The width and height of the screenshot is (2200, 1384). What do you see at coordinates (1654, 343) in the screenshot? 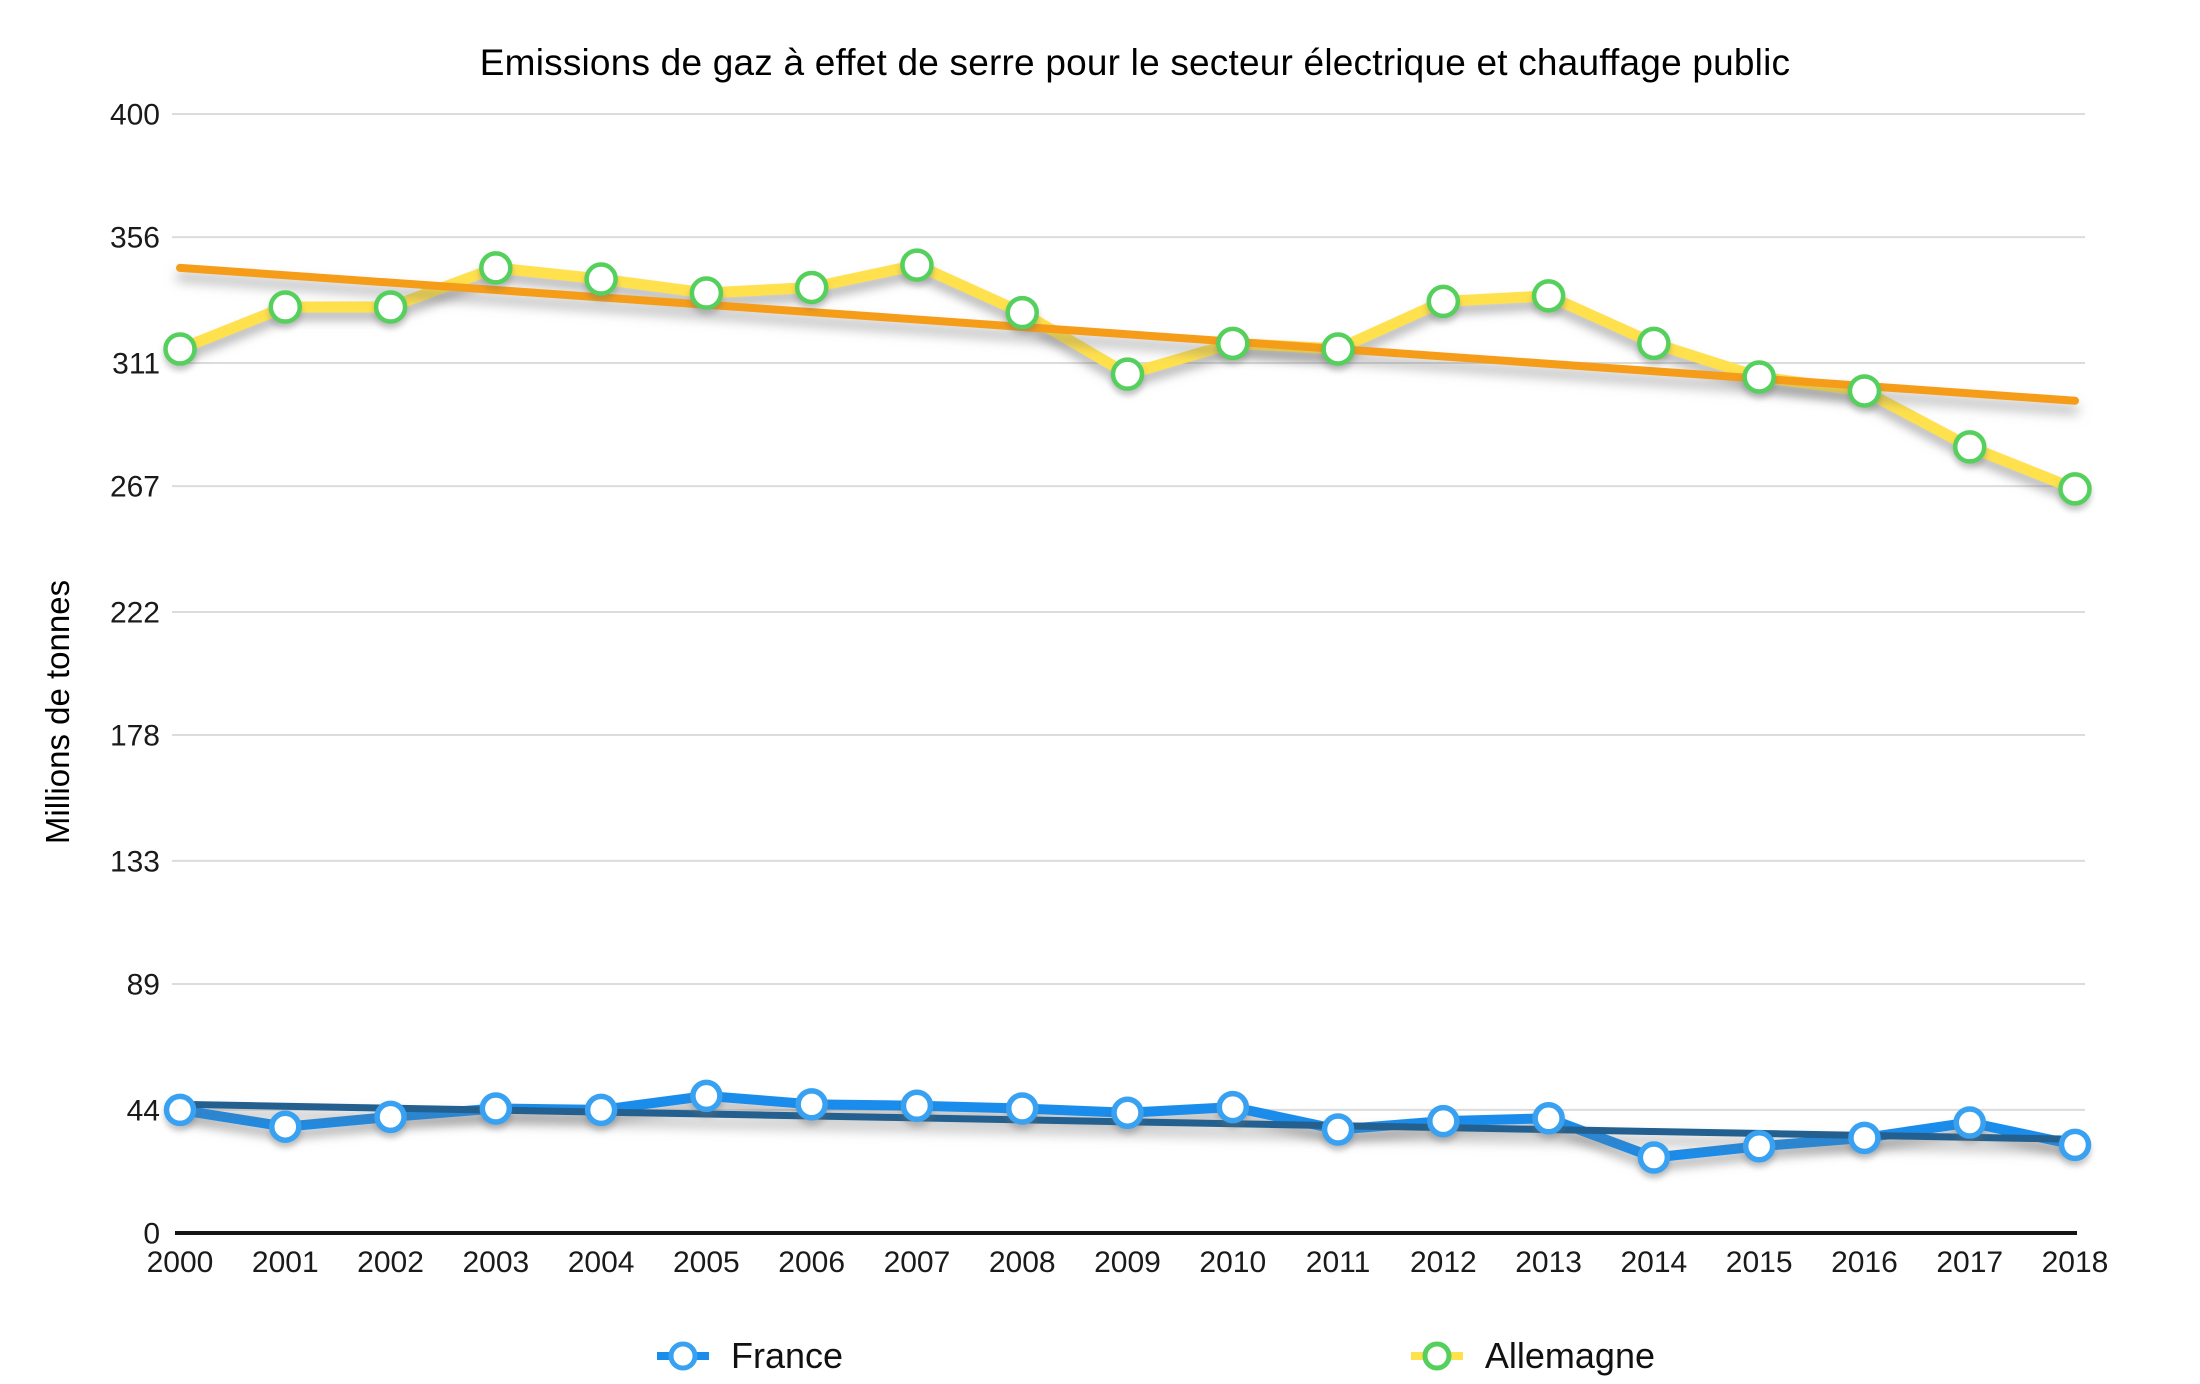
I see `allemagne-marker-2014` at bounding box center [1654, 343].